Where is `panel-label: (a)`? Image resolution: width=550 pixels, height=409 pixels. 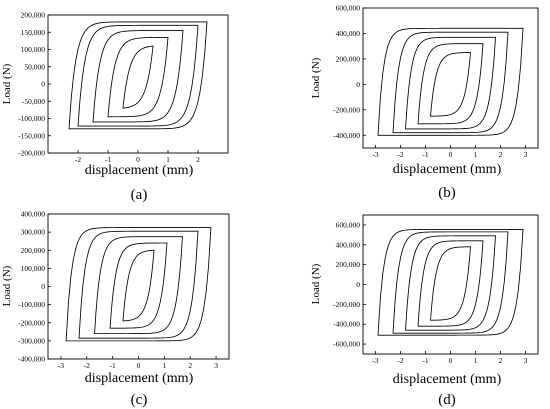
panel-label: (a) is located at coordinates (139, 195).